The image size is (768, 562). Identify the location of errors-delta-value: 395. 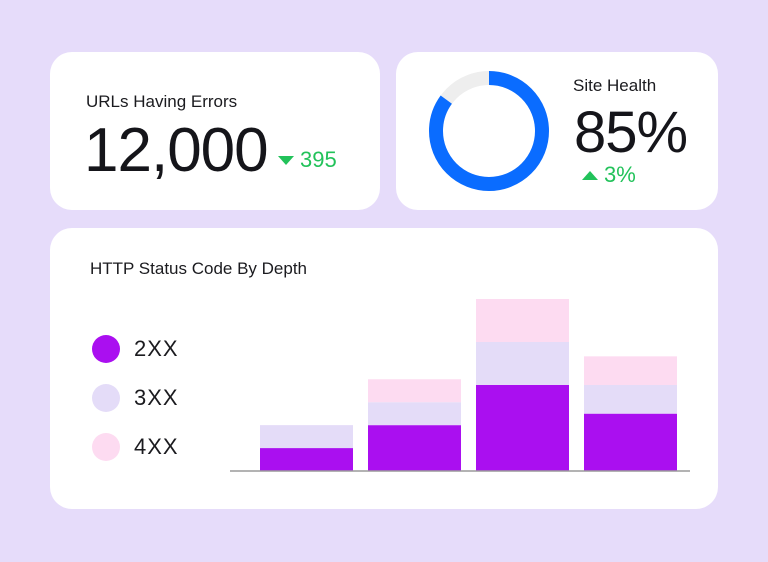
(318, 159).